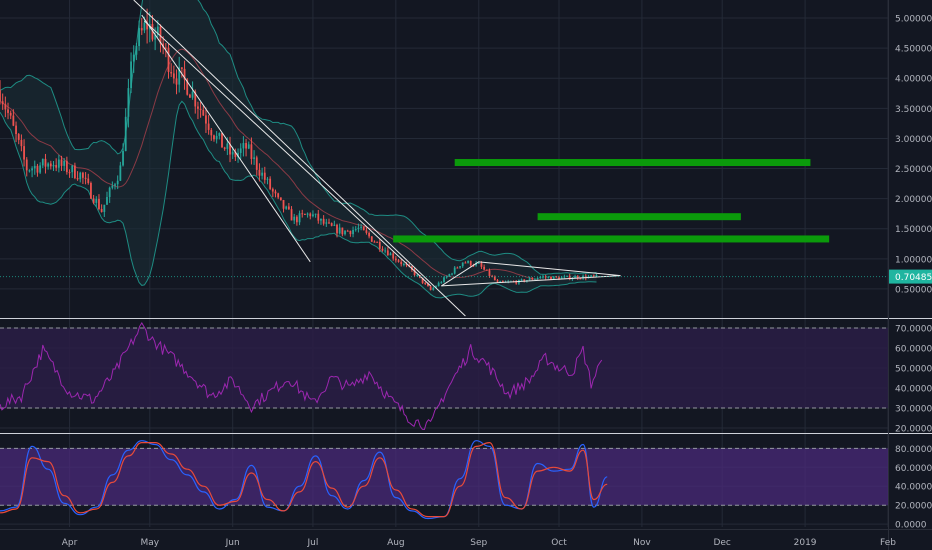  I want to click on time-tick-label-2: Jun, so click(232, 543).